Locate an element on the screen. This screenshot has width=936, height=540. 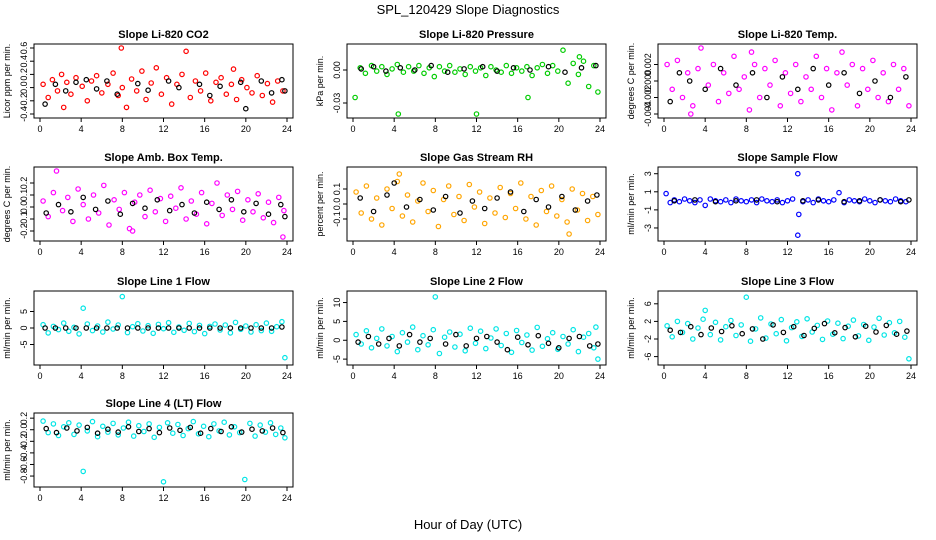
y-tick-label: -0.2 is located at coordinates (24, 101).